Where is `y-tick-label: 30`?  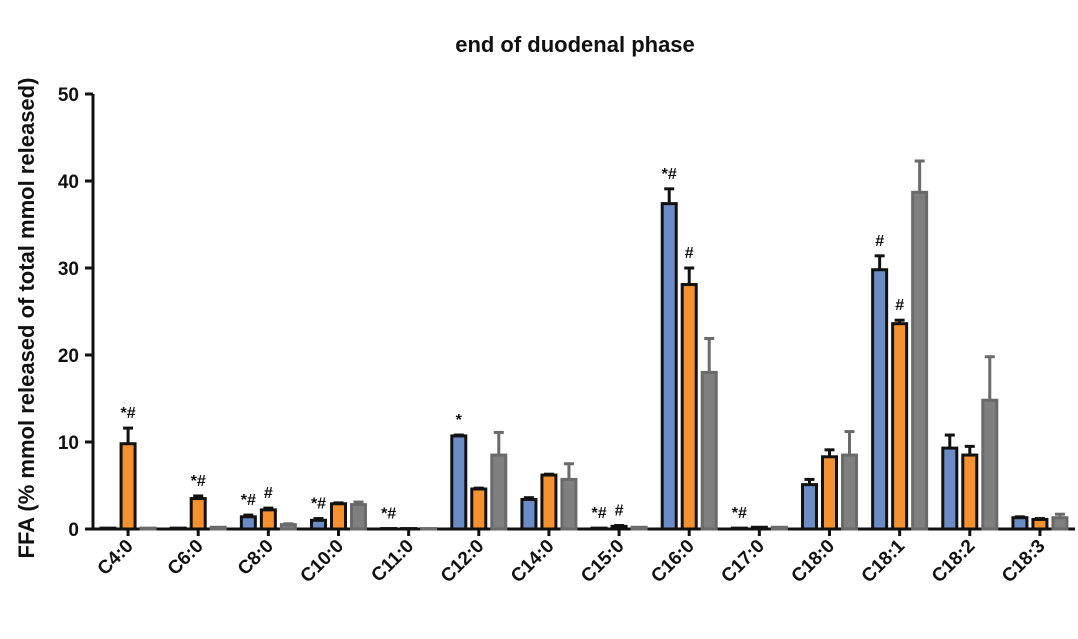
y-tick-label: 30 is located at coordinates (68, 269).